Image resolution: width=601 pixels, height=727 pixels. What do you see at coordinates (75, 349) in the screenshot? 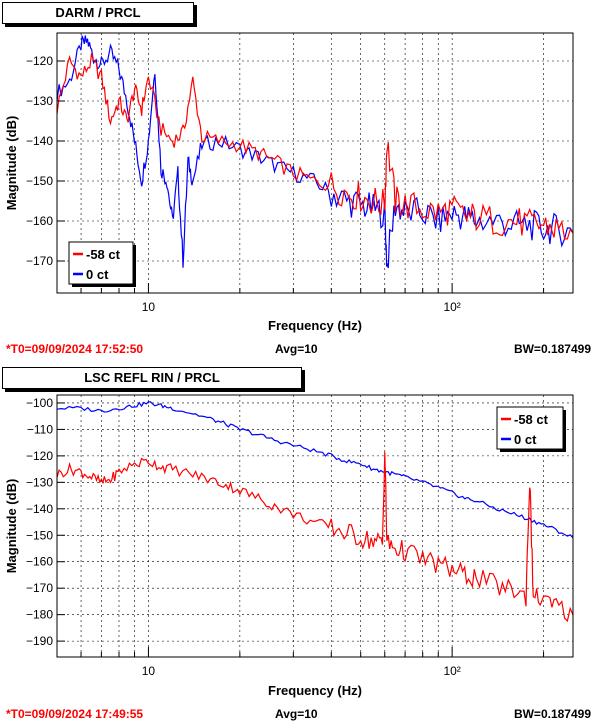
I see `status-timestamp: *T0=09/09/2024 17:52:50` at bounding box center [75, 349].